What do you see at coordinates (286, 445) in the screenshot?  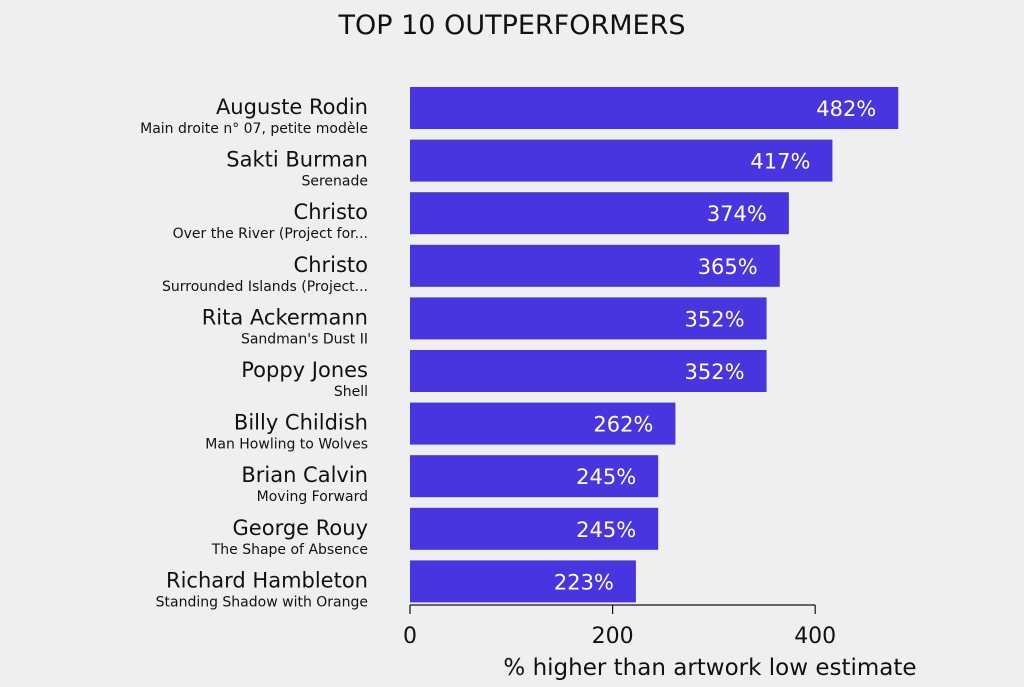 I see `category-artwork-label: Man Howling to Wolves` at bounding box center [286, 445].